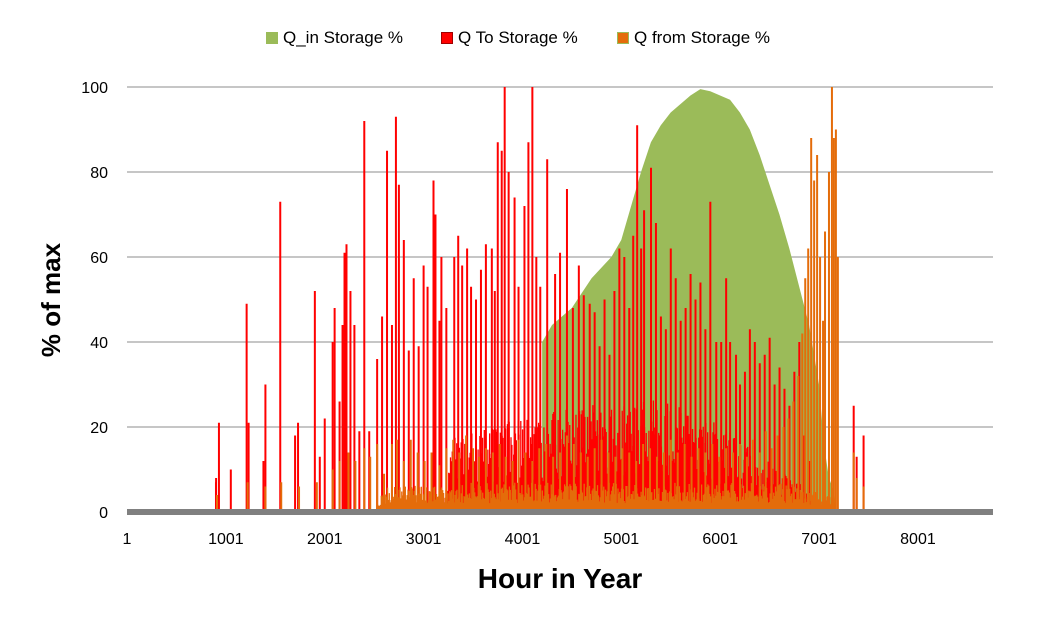 The height and width of the screenshot is (625, 1041). Describe the element at coordinates (325, 539) in the screenshot. I see `x-tick-label: 2001` at that location.